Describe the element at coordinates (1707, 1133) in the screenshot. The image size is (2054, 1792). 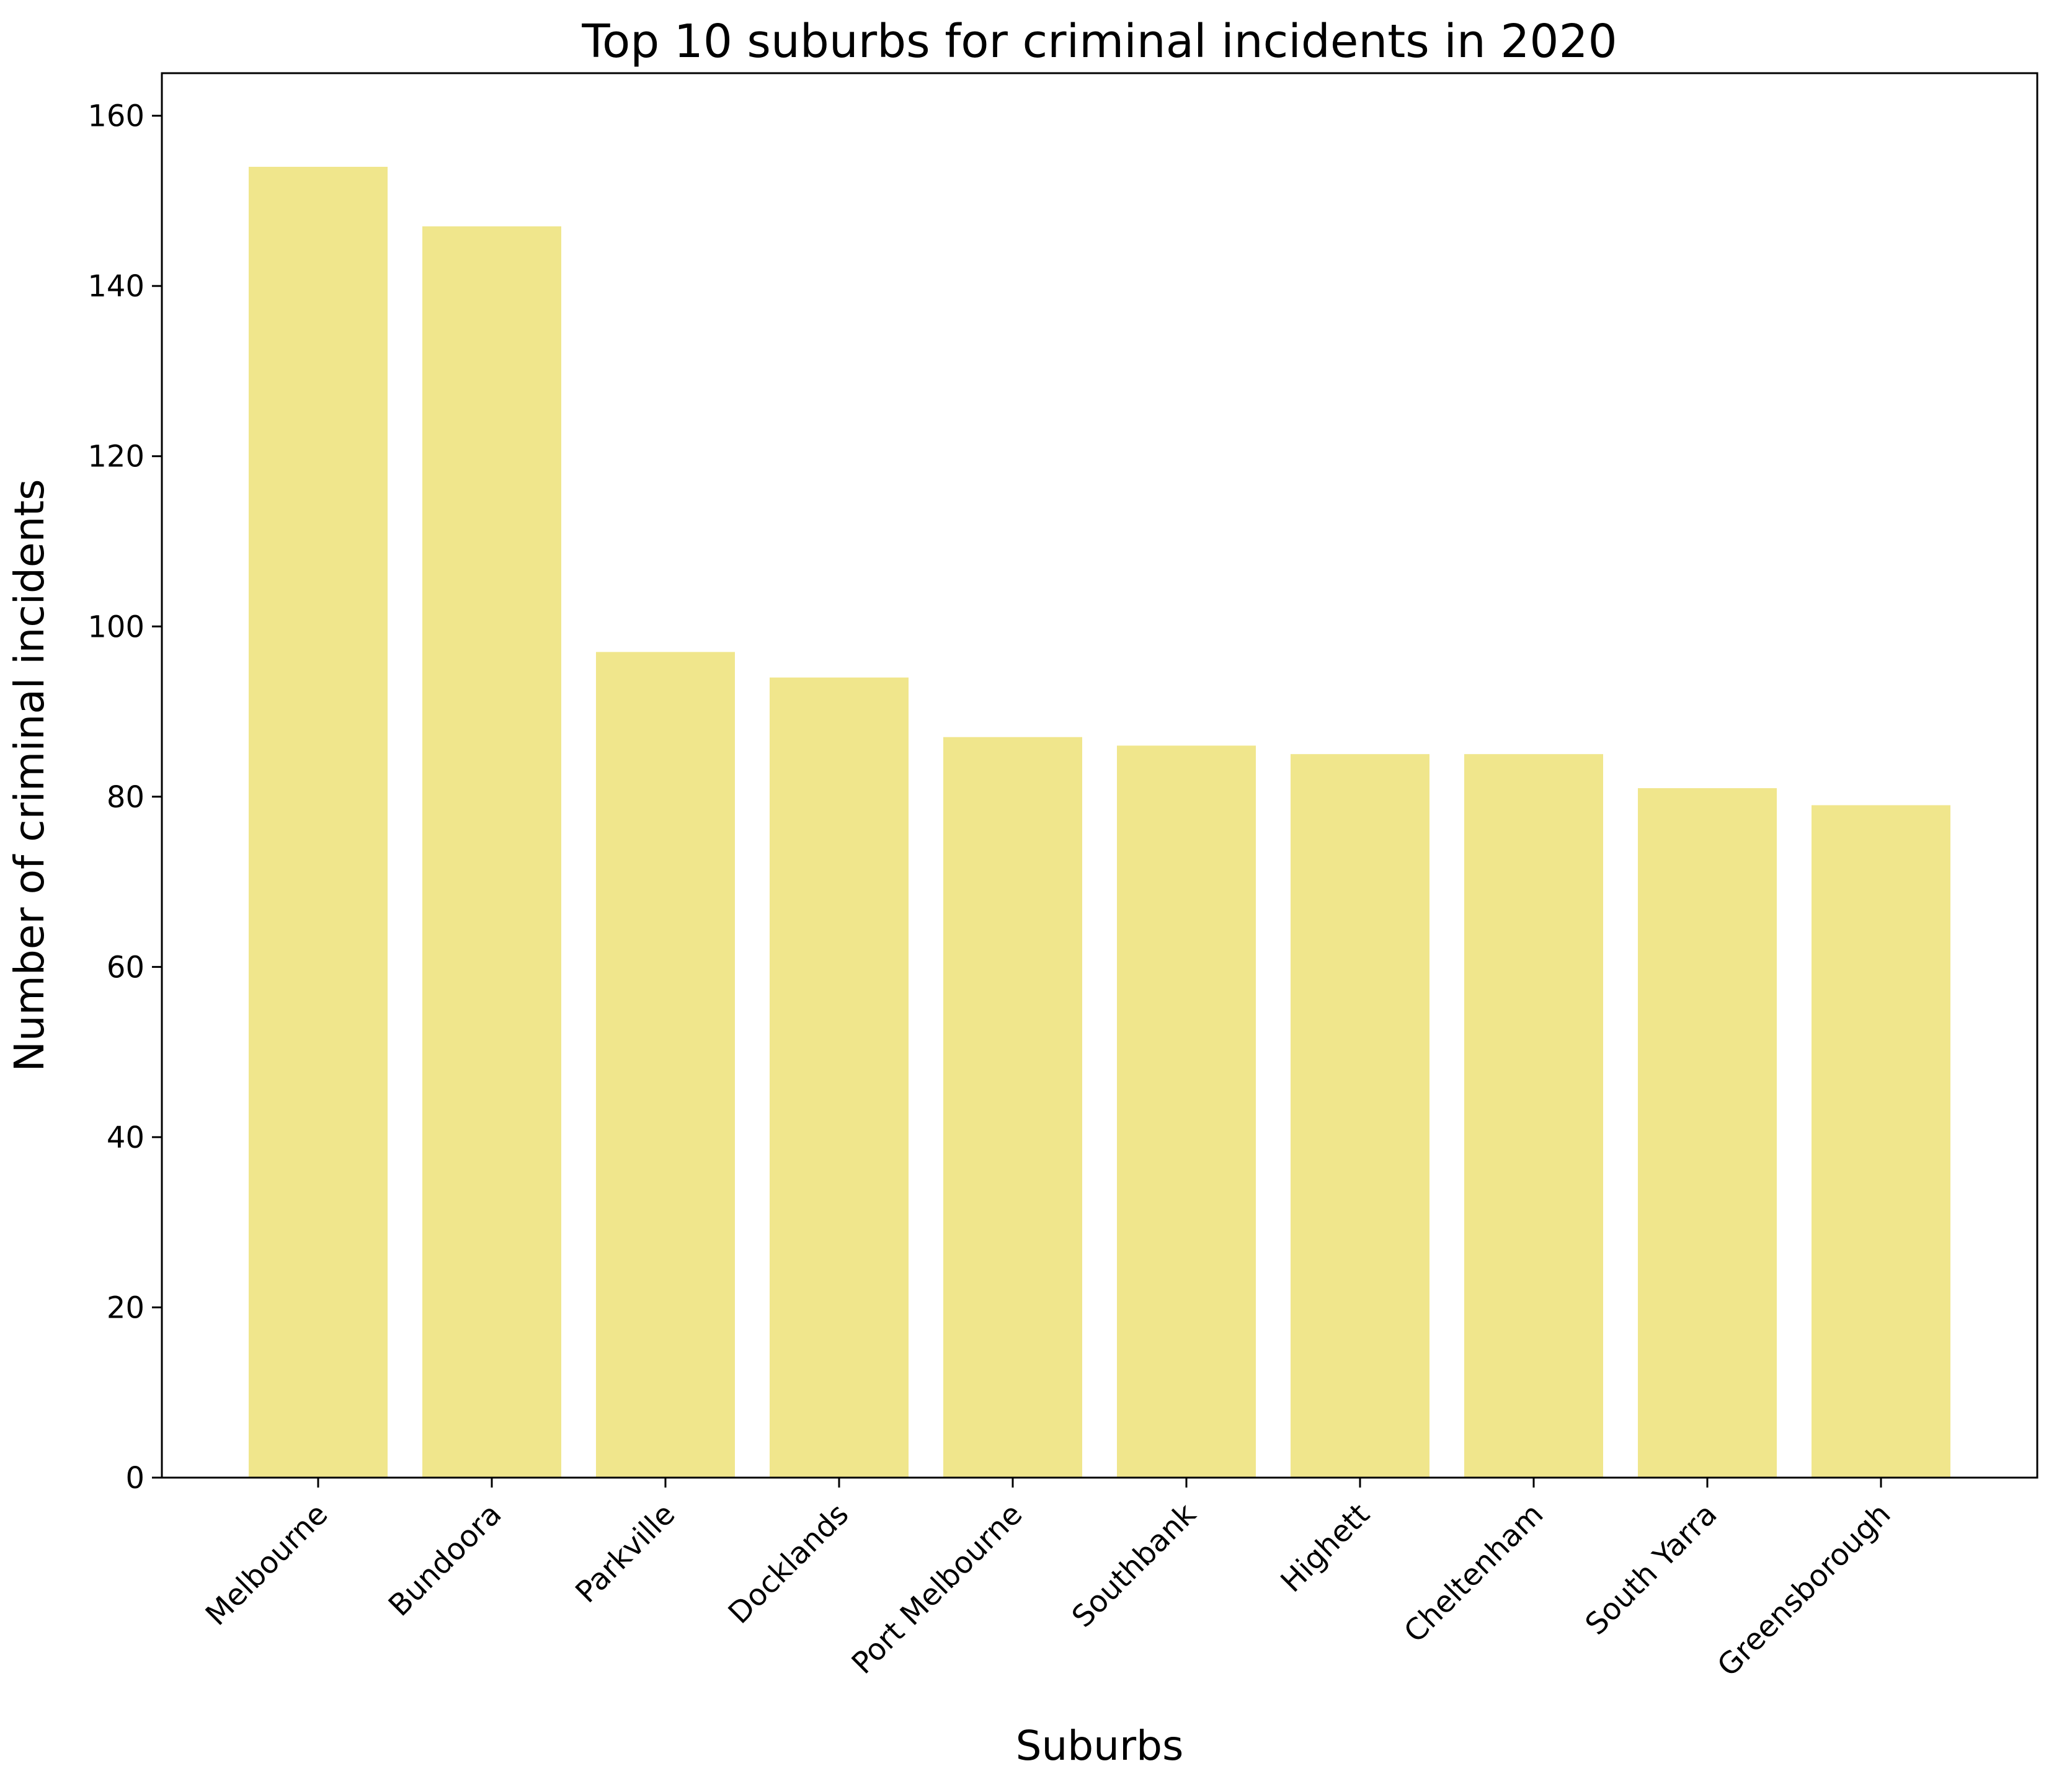
I see `bar-south-yarra` at that location.